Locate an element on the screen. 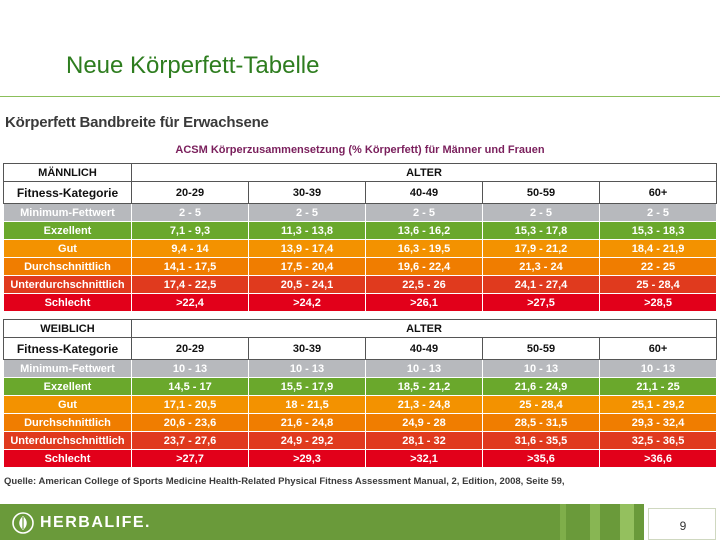 Image resolution: width=720 pixels, height=540 pixels. bodyfat-value-cell: 9,4 - 14 is located at coordinates (190, 248).